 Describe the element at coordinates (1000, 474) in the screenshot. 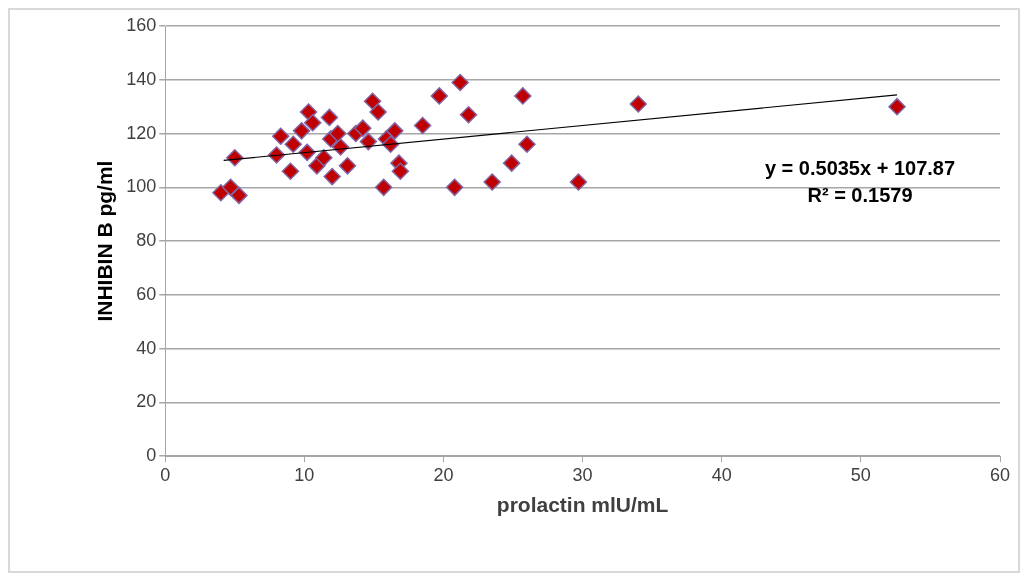

I see `x-tick-label: 60` at that location.